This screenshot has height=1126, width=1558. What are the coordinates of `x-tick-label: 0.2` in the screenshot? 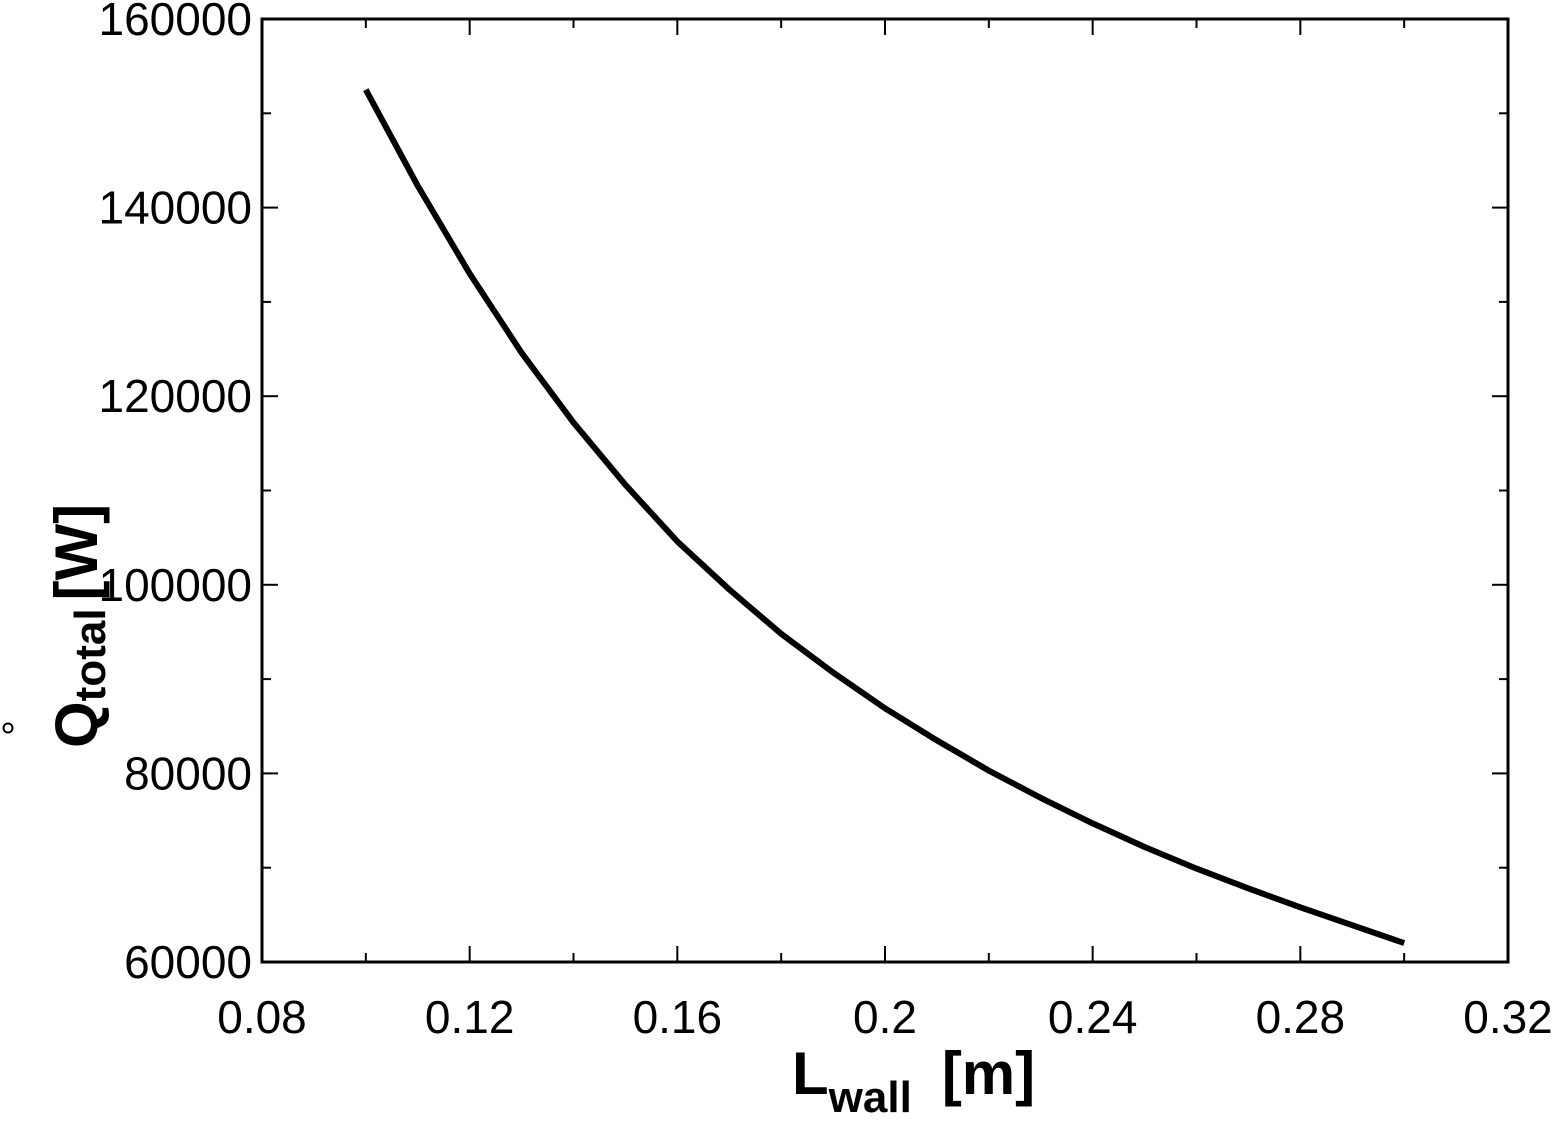 It's located at (885, 1017).